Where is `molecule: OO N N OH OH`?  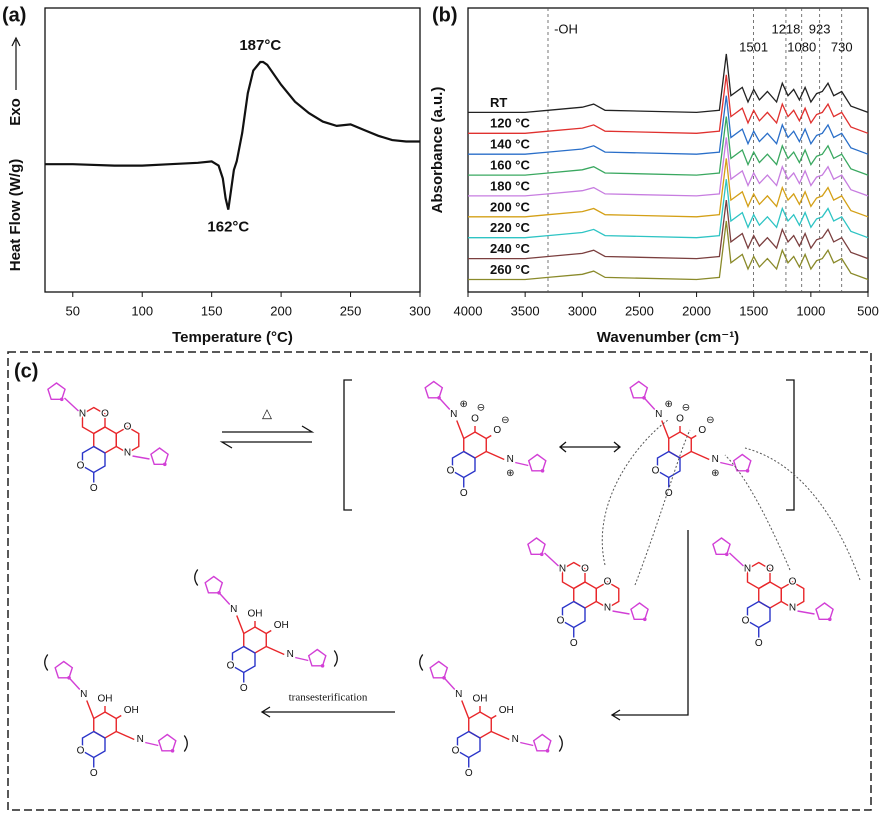
molecule: OO N N OH OH is located at coordinates (116, 717).